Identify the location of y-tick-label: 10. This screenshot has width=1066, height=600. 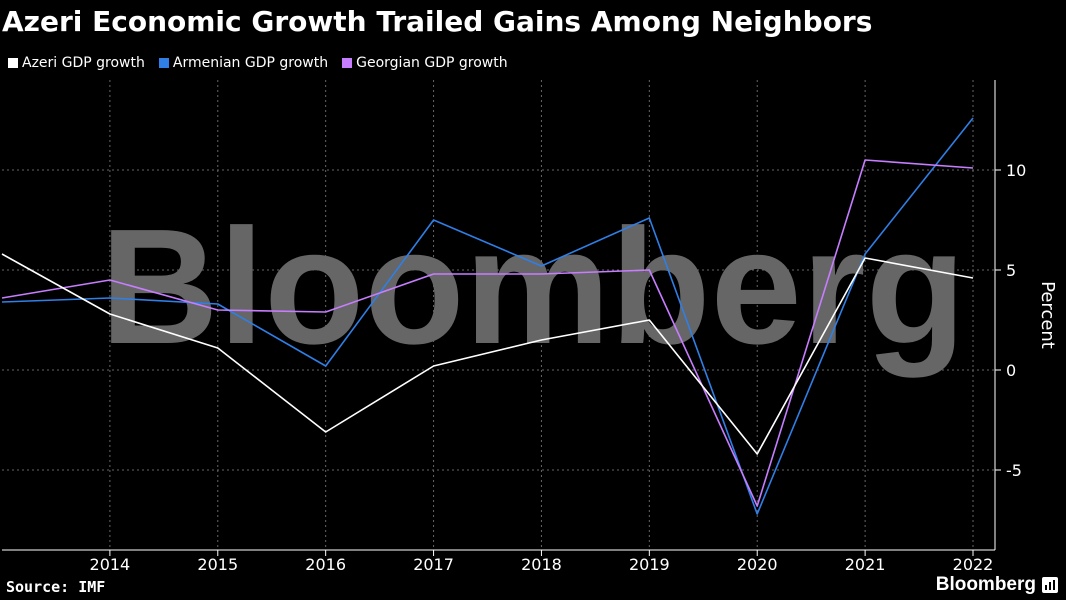
(1016, 170).